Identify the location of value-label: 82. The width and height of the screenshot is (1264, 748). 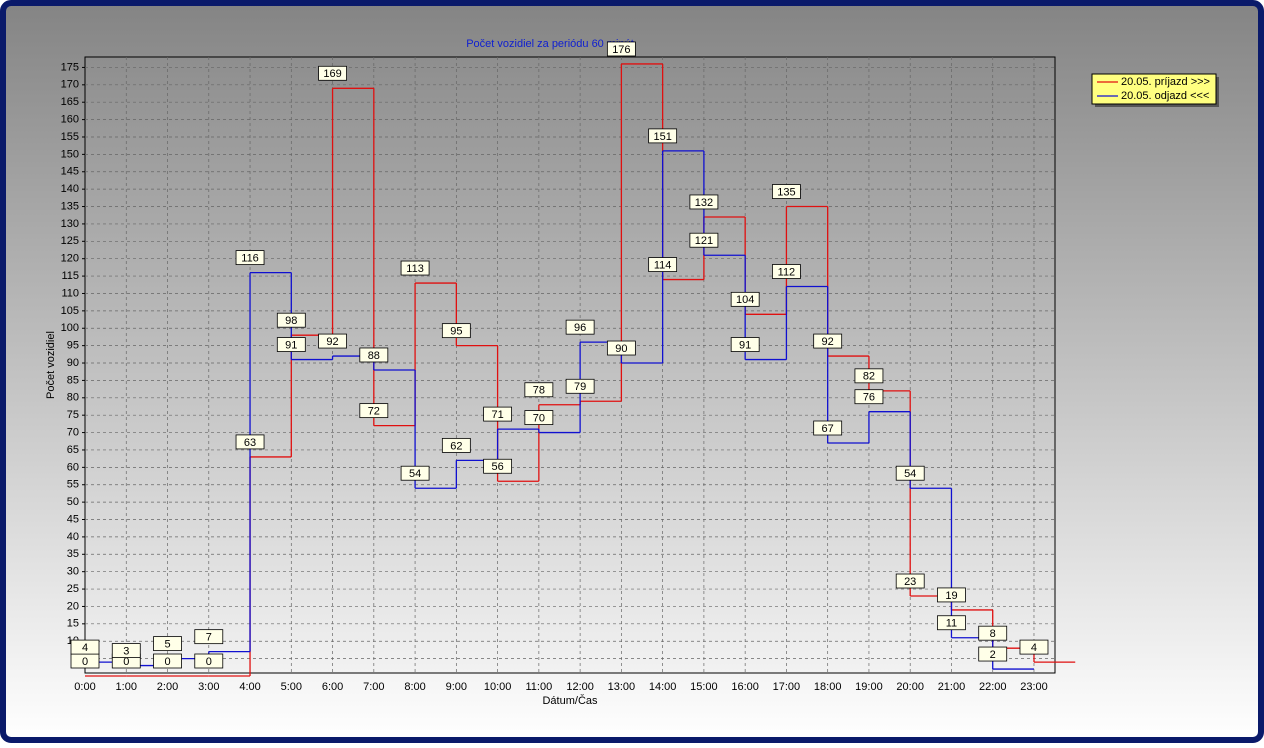
(869, 377).